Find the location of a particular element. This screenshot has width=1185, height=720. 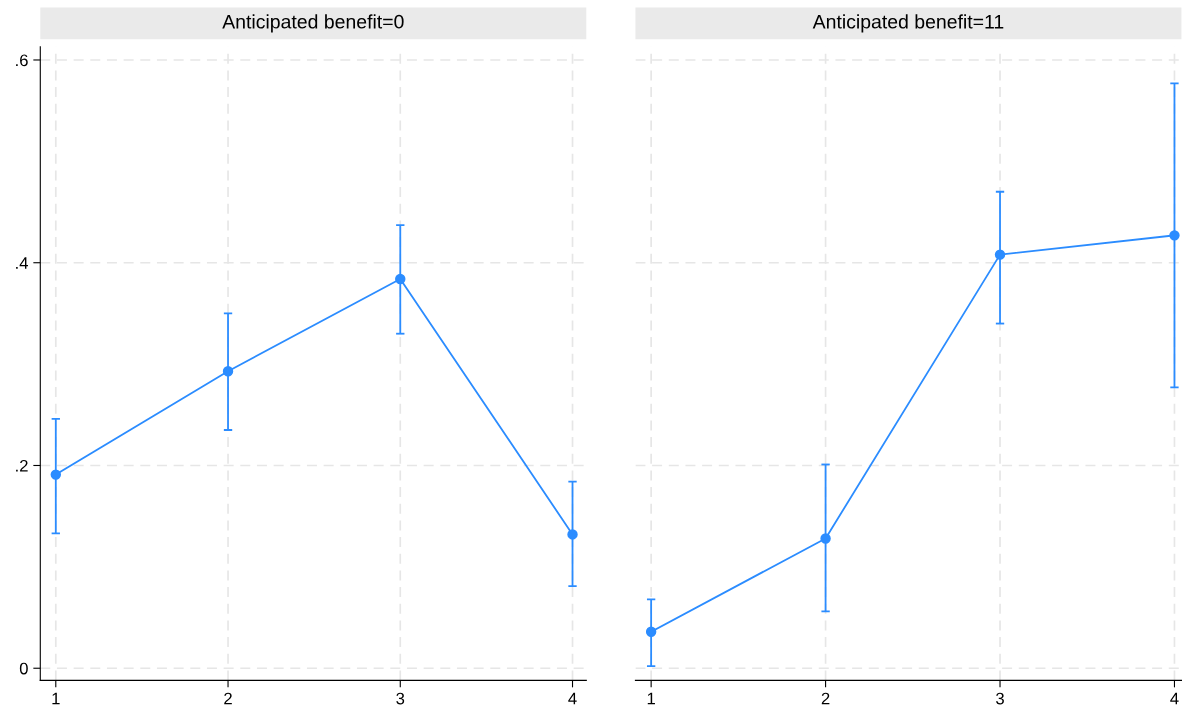

y-tick-label: .2 is located at coordinates (22, 465).